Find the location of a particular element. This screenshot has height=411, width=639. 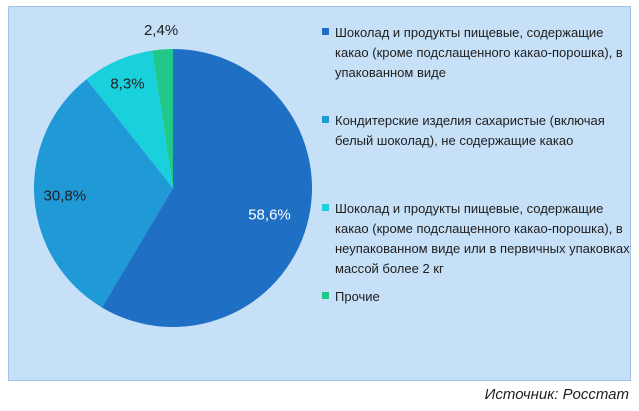

data-label-unpackaged-chocolate: 8,3% is located at coordinates (127, 84).